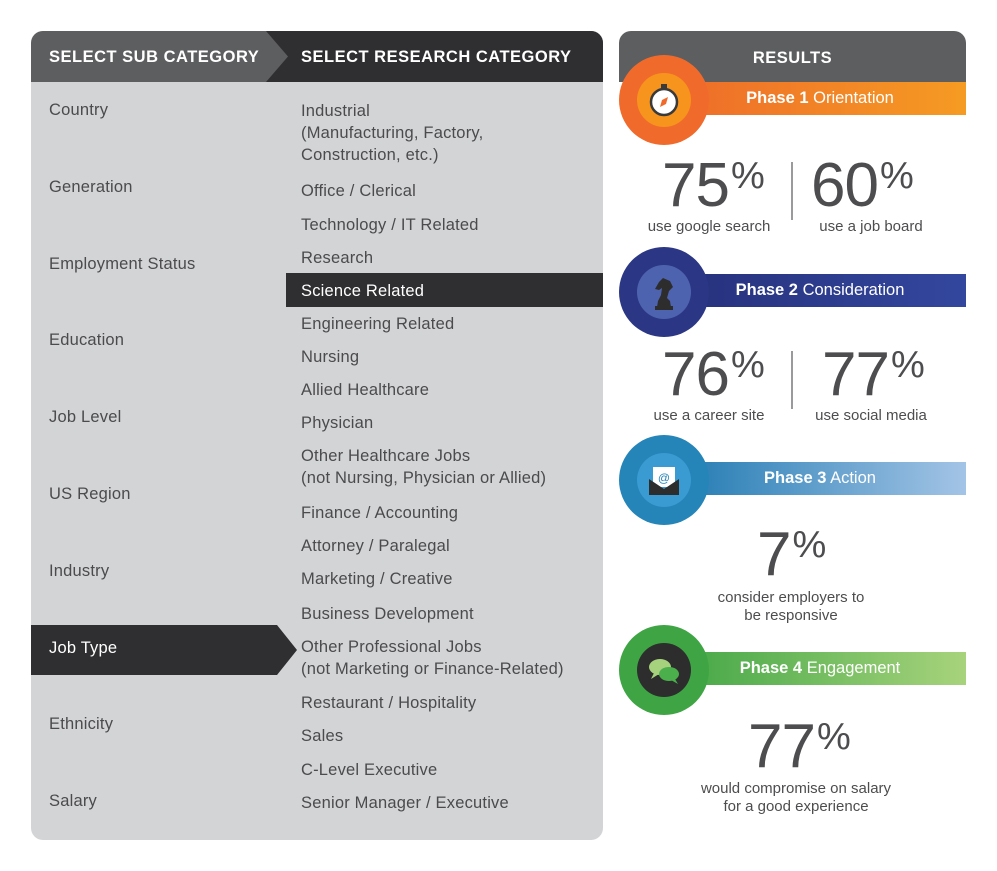 The image size is (997, 871). I want to click on sub-category-salary: Salary, so click(73, 801).